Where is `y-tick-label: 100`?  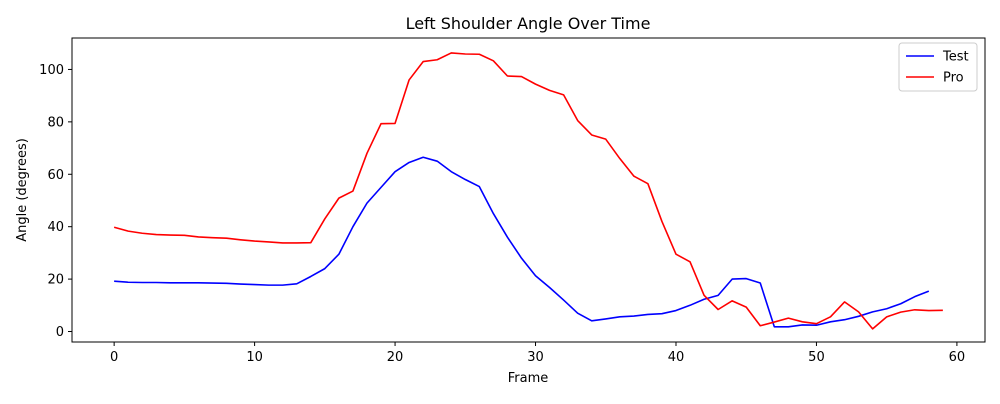
y-tick-label: 100 is located at coordinates (51, 70).